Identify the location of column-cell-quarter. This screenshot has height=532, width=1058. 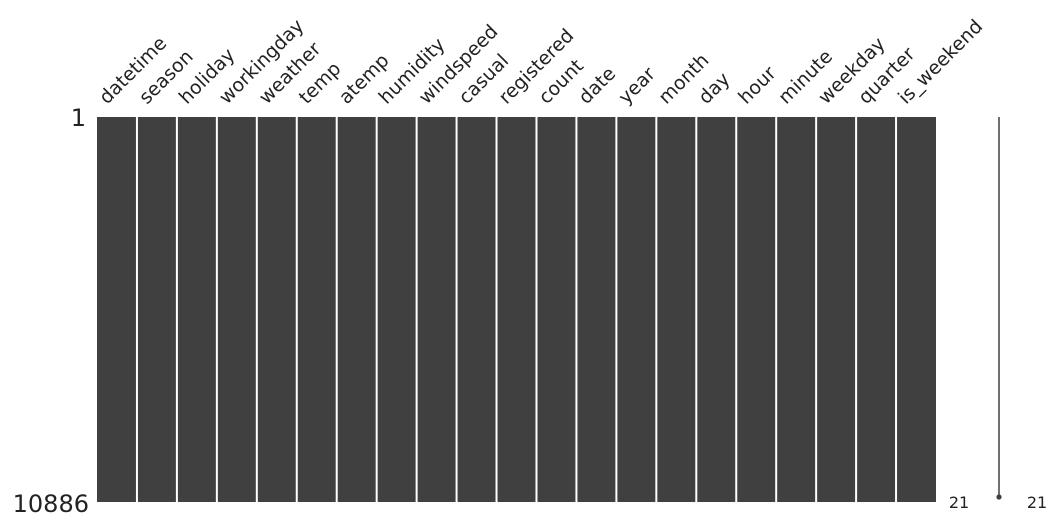
(876, 309).